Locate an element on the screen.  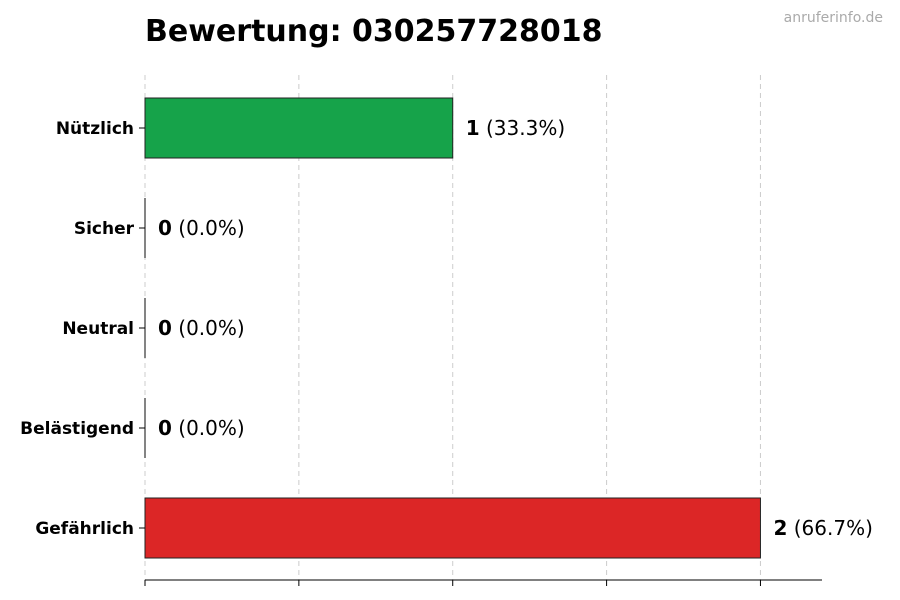
value-percent: (33.3%) is located at coordinates (523, 128).